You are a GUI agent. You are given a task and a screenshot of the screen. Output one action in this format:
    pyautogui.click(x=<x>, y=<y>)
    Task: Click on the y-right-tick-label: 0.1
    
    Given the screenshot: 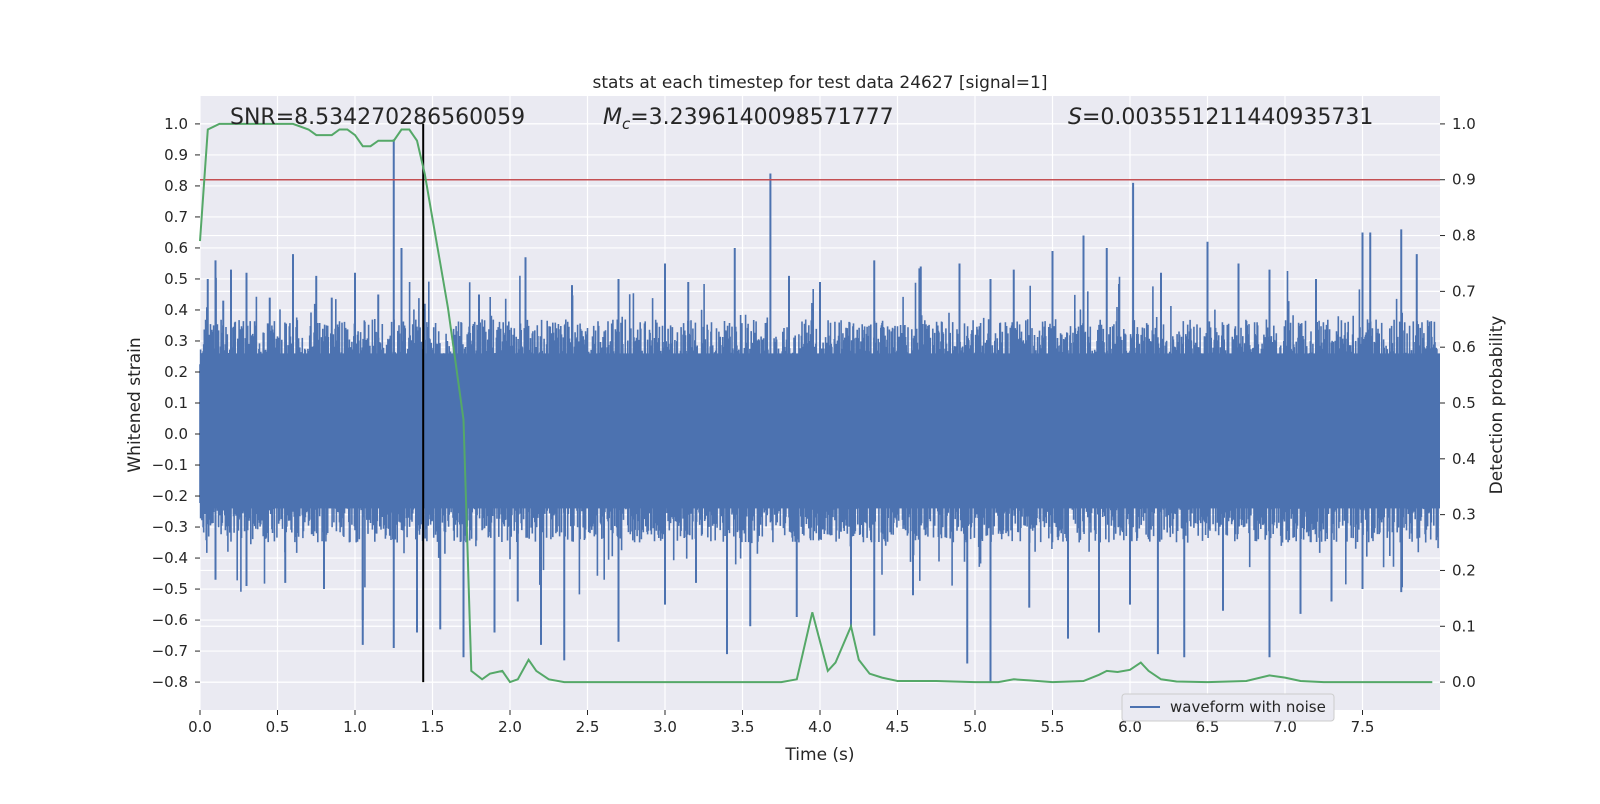 What is the action you would take?
    pyautogui.click(x=1464, y=626)
    